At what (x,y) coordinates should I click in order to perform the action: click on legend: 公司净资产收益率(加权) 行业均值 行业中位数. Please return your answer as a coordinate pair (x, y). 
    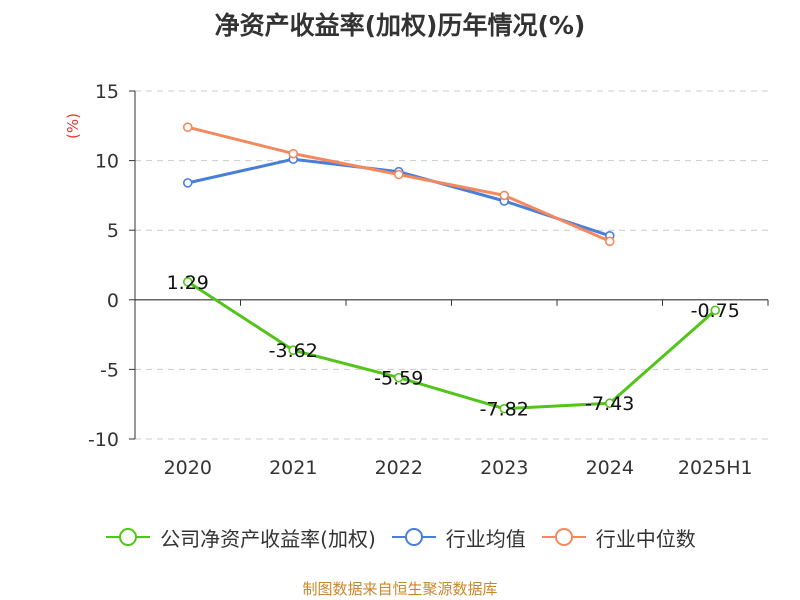
    Looking at the image, I should click on (400, 537).